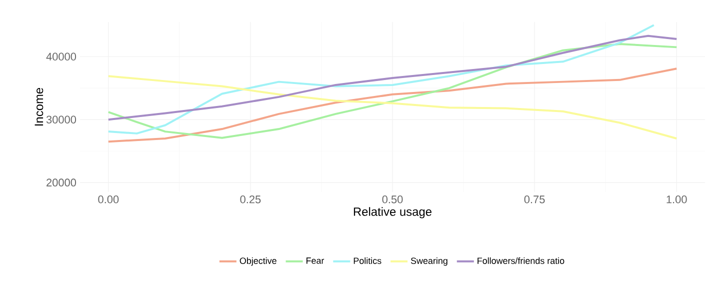 The image size is (720, 288). What do you see at coordinates (61, 120) in the screenshot?
I see `y-tick-label: 30000` at bounding box center [61, 120].